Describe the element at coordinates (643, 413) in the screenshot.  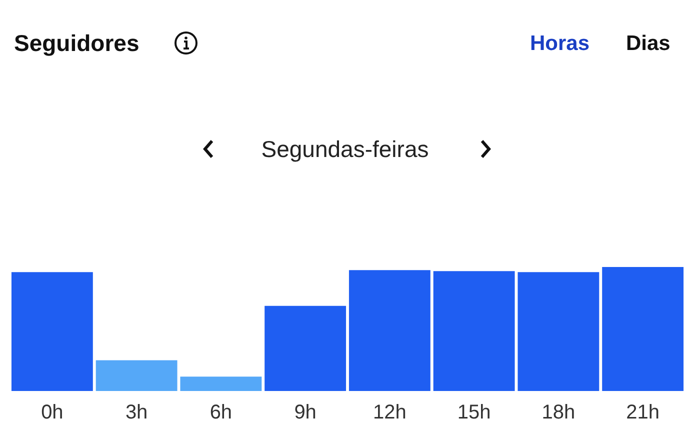
I see `x-tick-label: 21h` at that location.